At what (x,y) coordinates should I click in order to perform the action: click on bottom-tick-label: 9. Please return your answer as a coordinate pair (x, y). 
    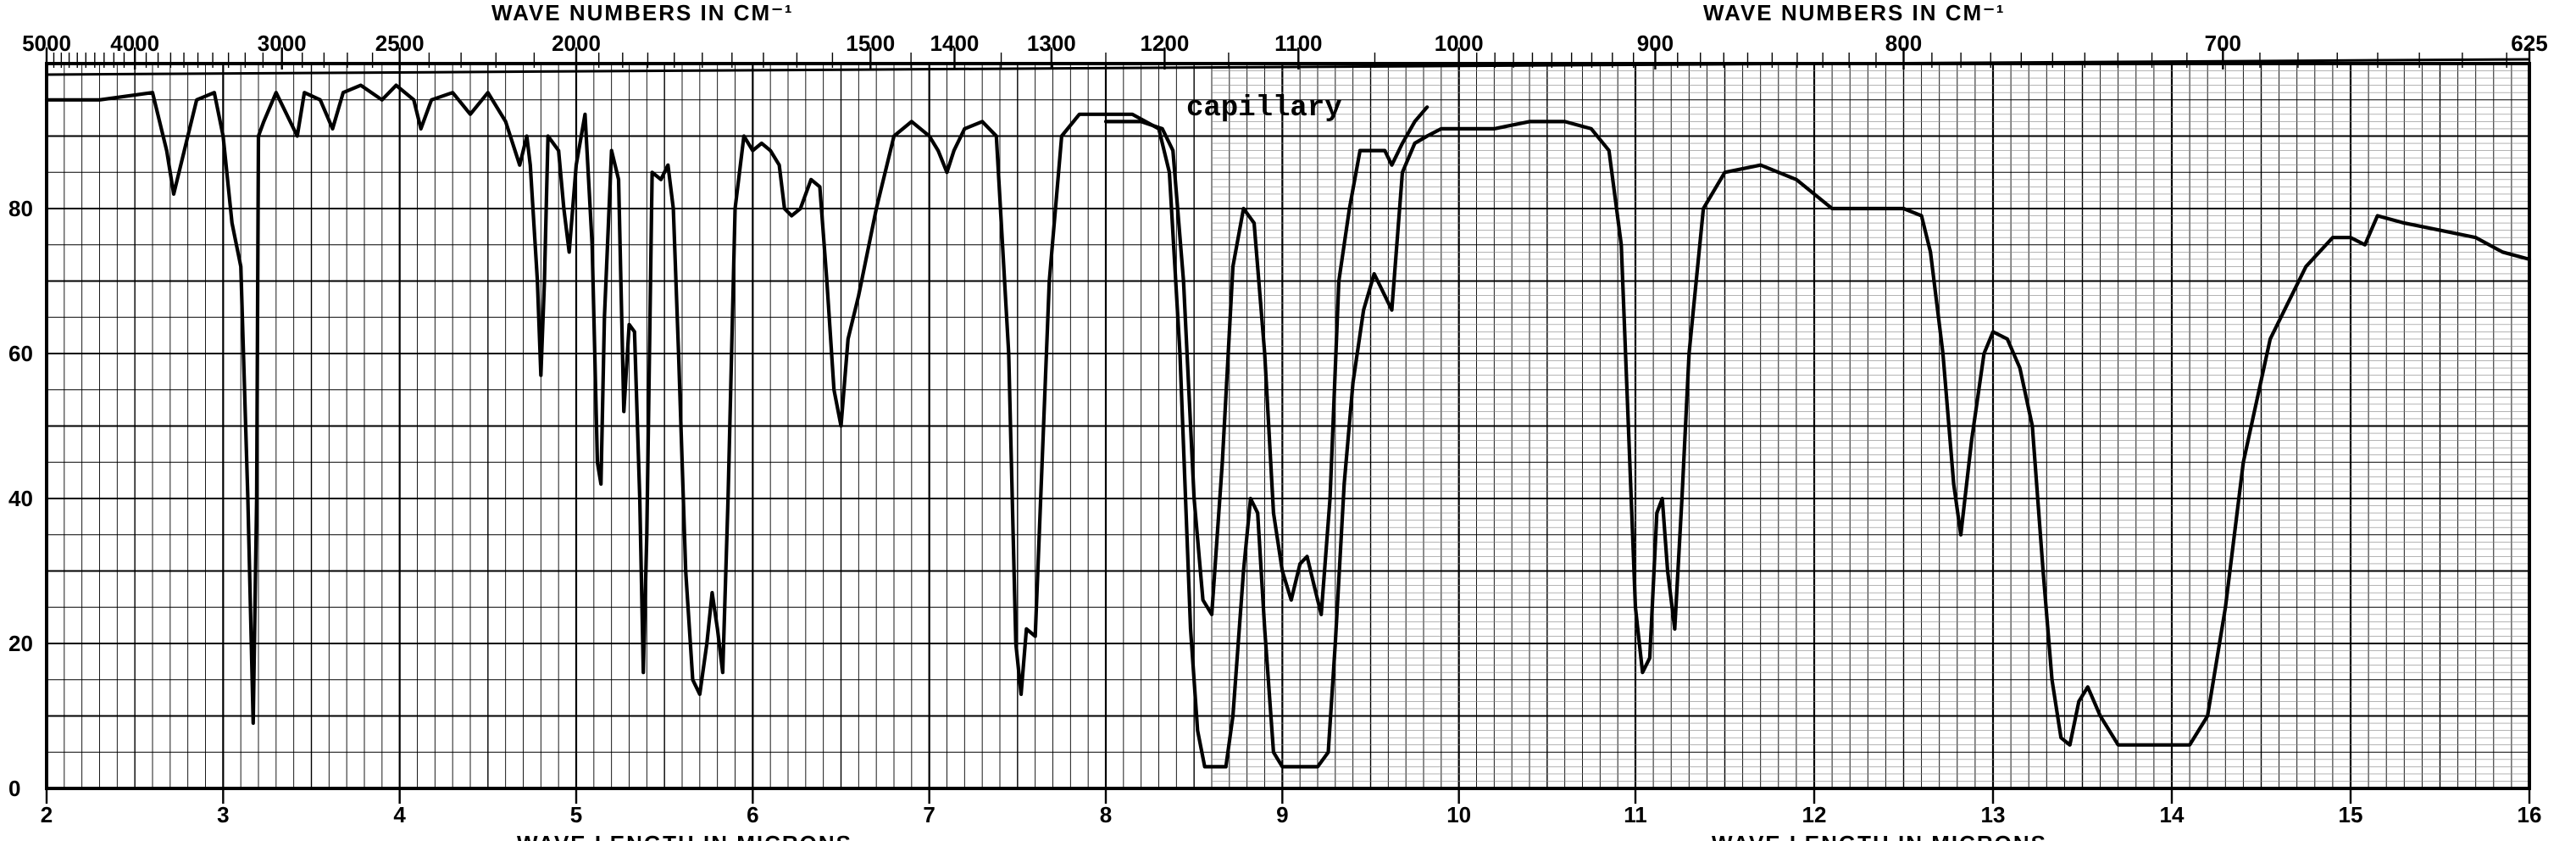
    Looking at the image, I should click on (1282, 814).